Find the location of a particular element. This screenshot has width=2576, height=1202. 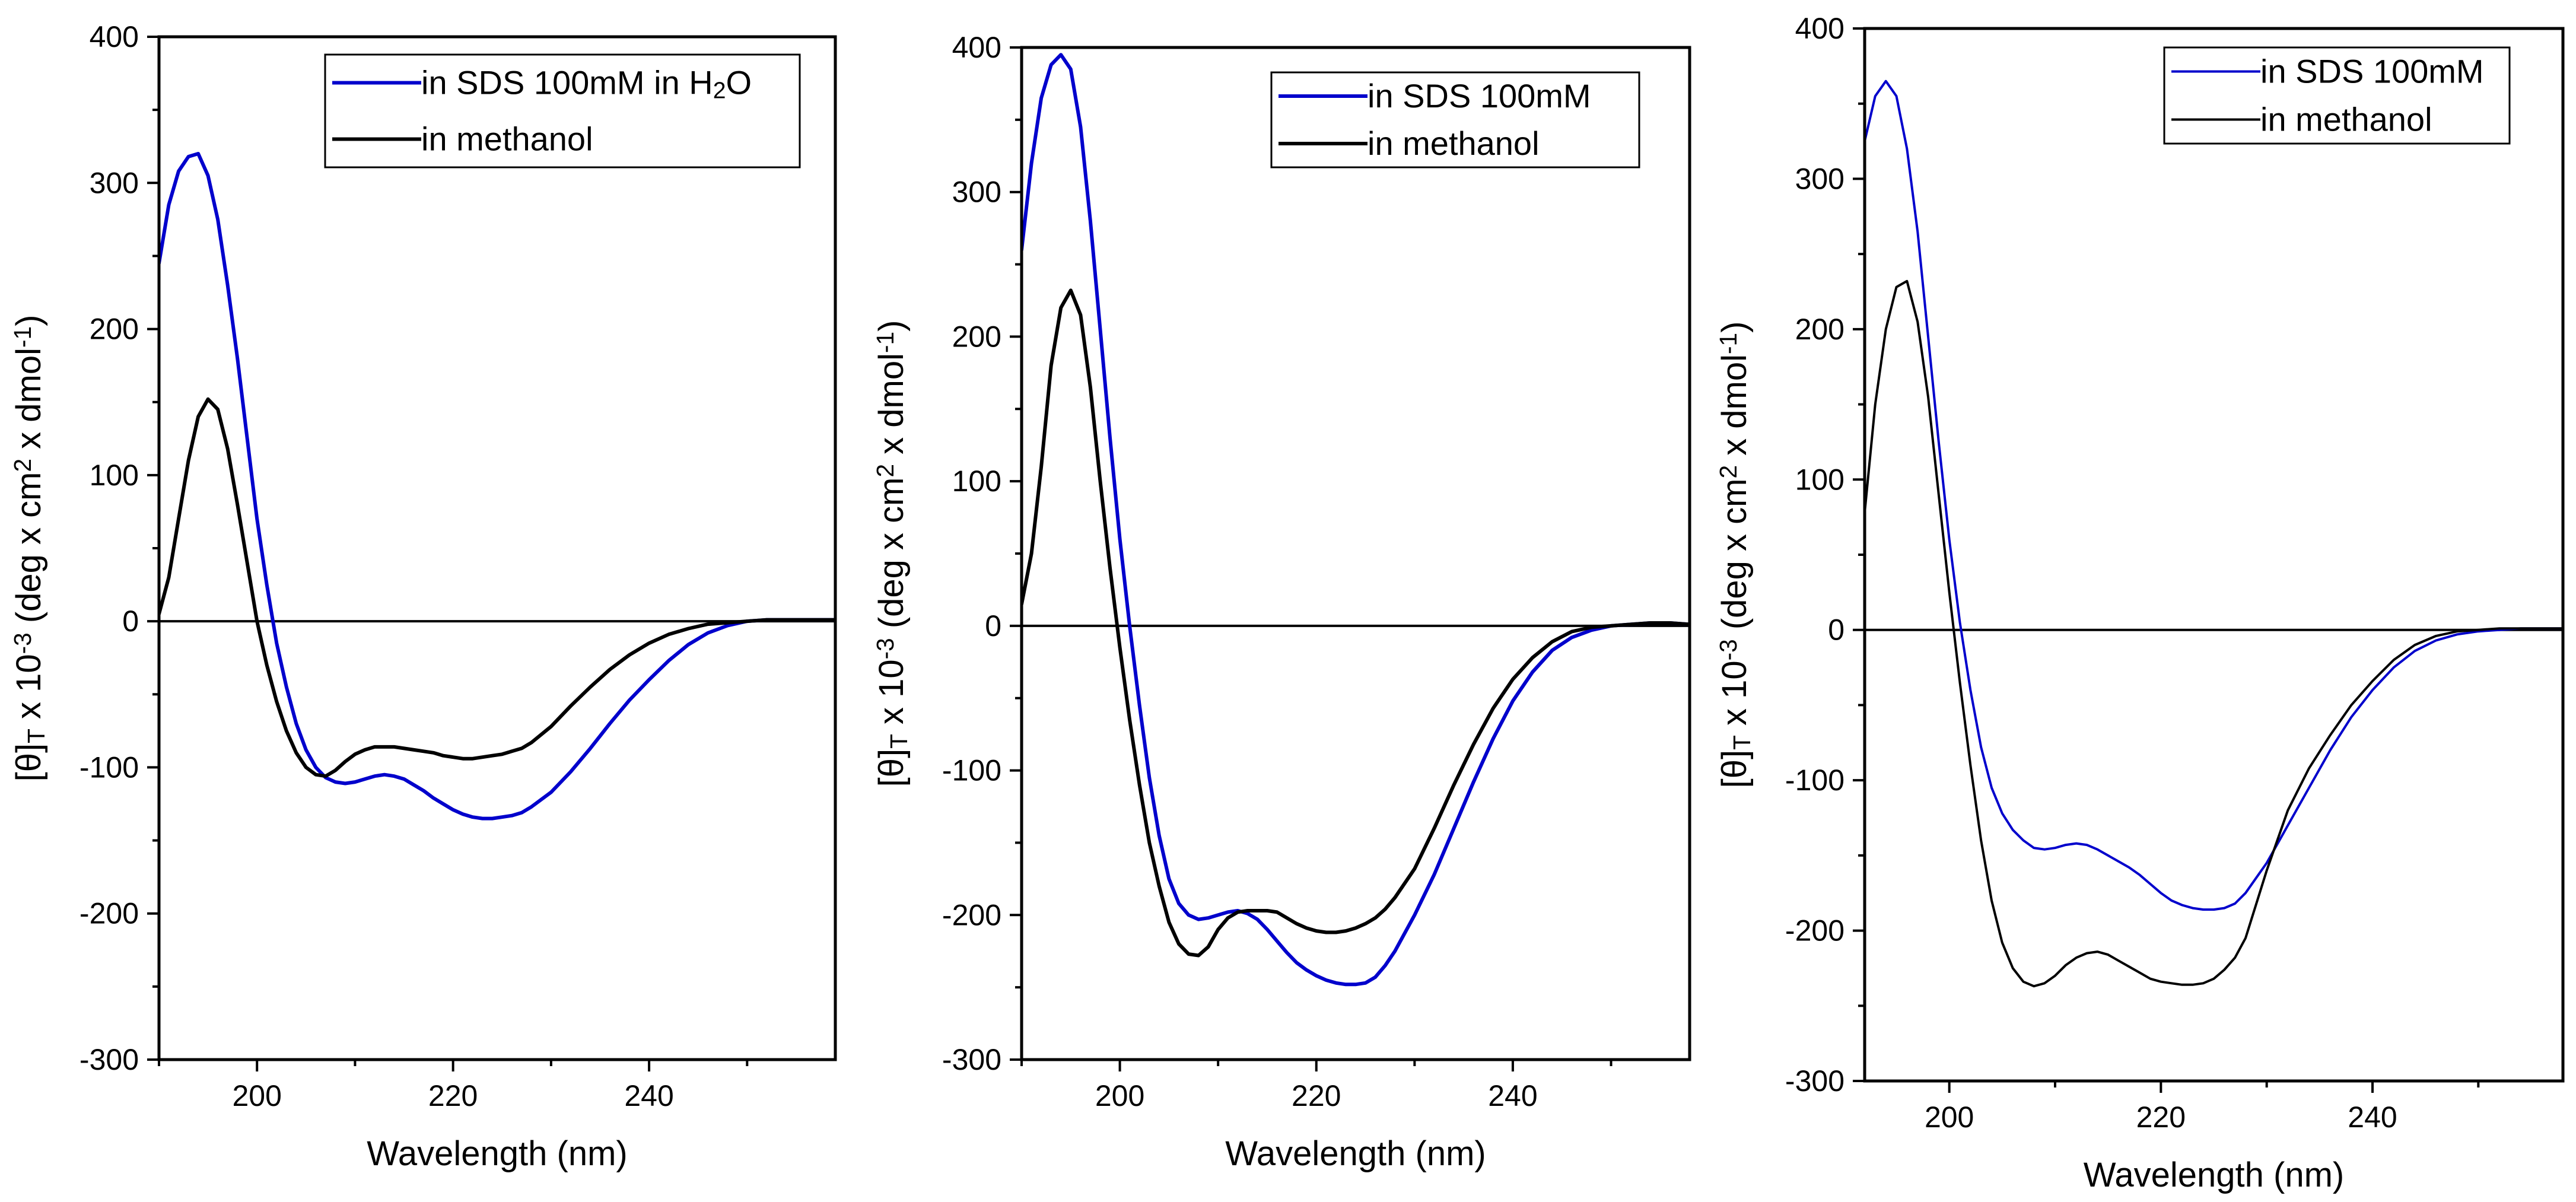

legend: in SDS 100mM in H2O in methanol is located at coordinates (562, 110).